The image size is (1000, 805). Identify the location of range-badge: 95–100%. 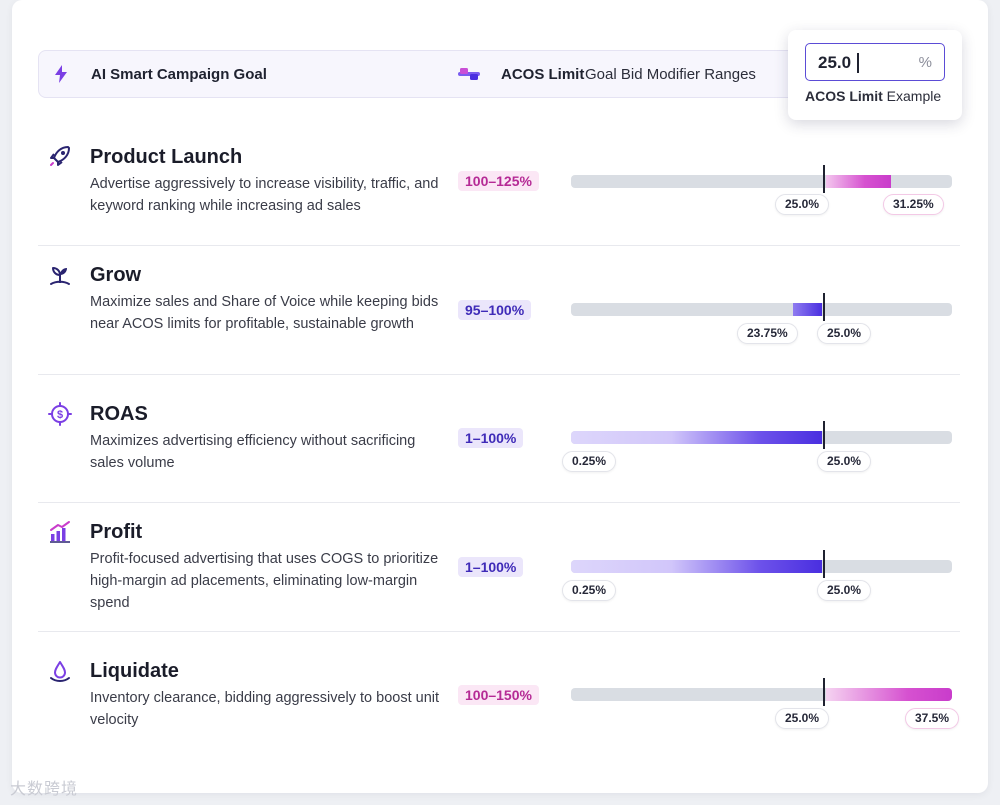
(495, 310).